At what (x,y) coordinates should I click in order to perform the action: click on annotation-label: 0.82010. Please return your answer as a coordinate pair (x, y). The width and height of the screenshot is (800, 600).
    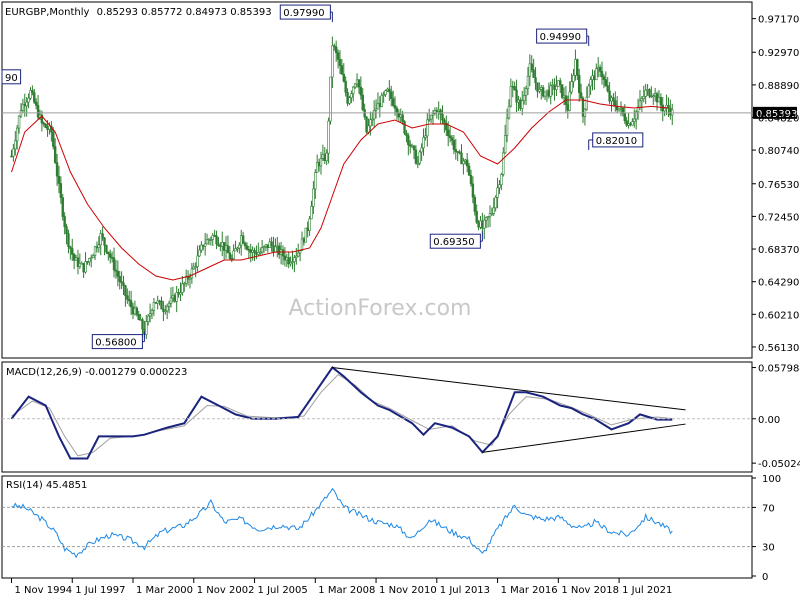
    Looking at the image, I should click on (616, 141).